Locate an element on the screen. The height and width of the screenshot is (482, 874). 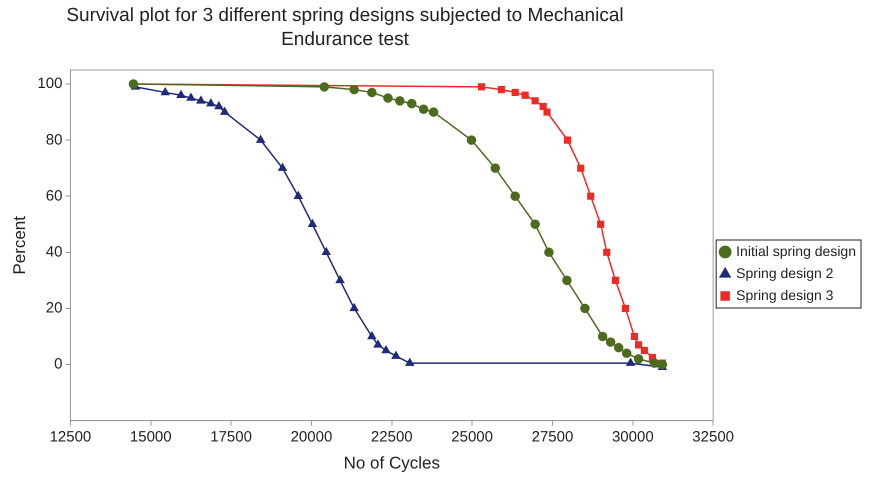
chart-title: Survival plot for 3 different spring designs subjected to Mechanical Endurance test is located at coordinates (345, 28).